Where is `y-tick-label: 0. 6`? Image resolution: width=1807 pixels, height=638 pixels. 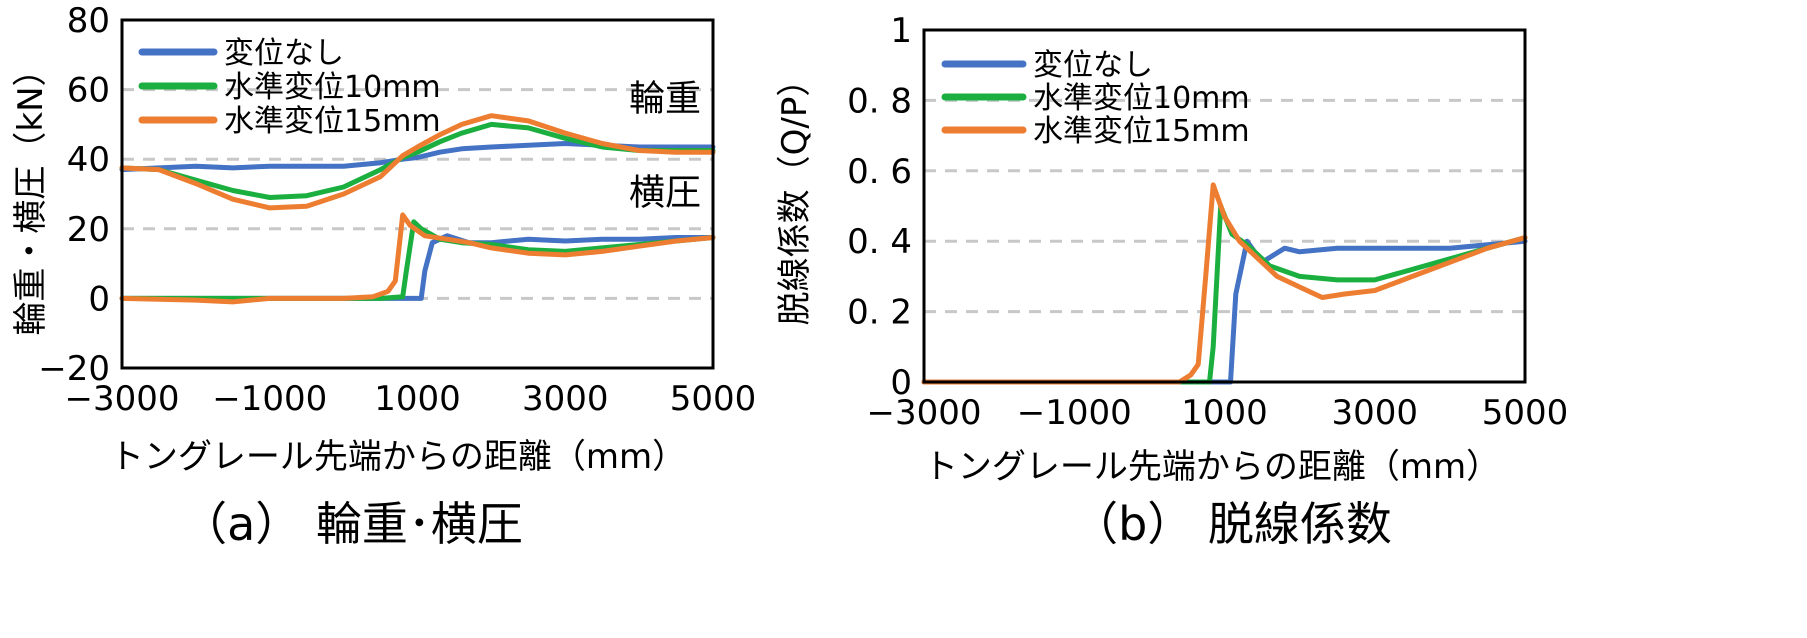
y-tick-label: 0. 6 is located at coordinates (879, 172).